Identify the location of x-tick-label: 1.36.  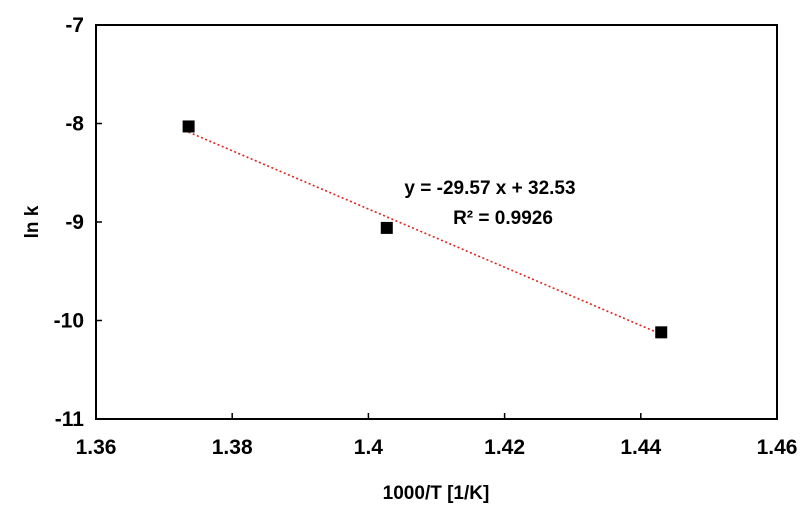
(96, 447).